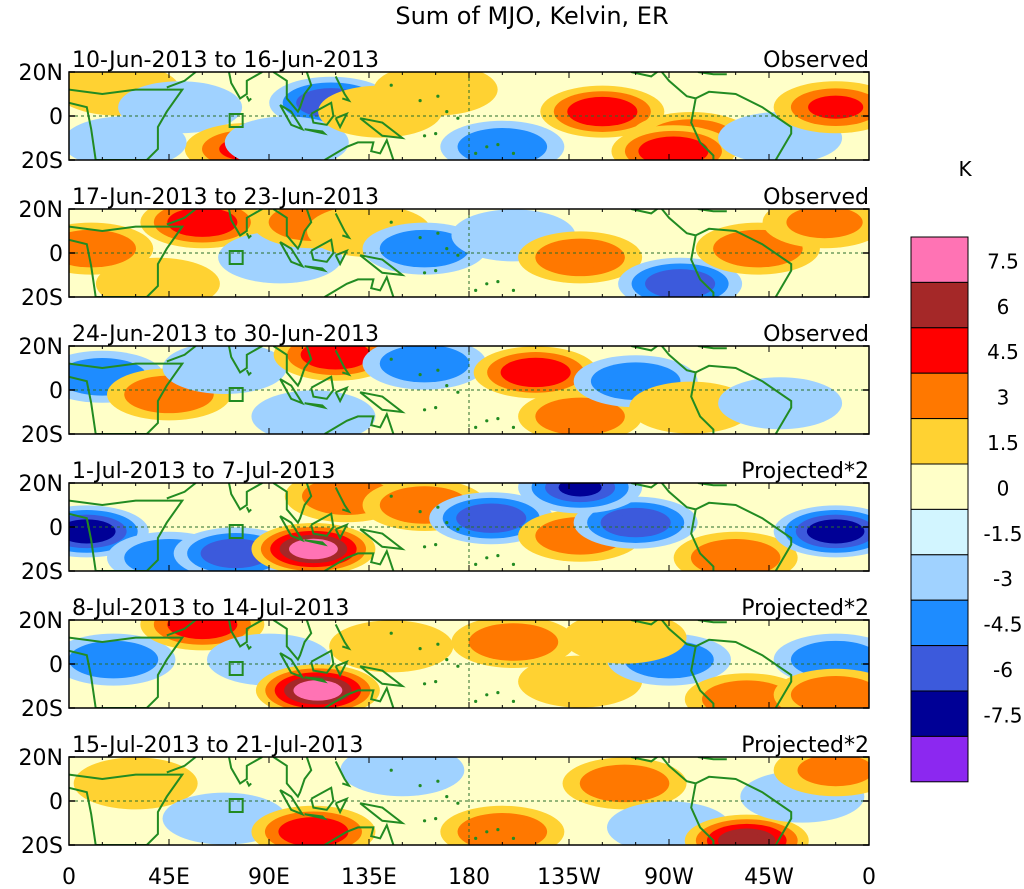 This screenshot has height=889, width=1024. Describe the element at coordinates (1002, 625) in the screenshot. I see `colorbar-level-label: -4.5` at that location.